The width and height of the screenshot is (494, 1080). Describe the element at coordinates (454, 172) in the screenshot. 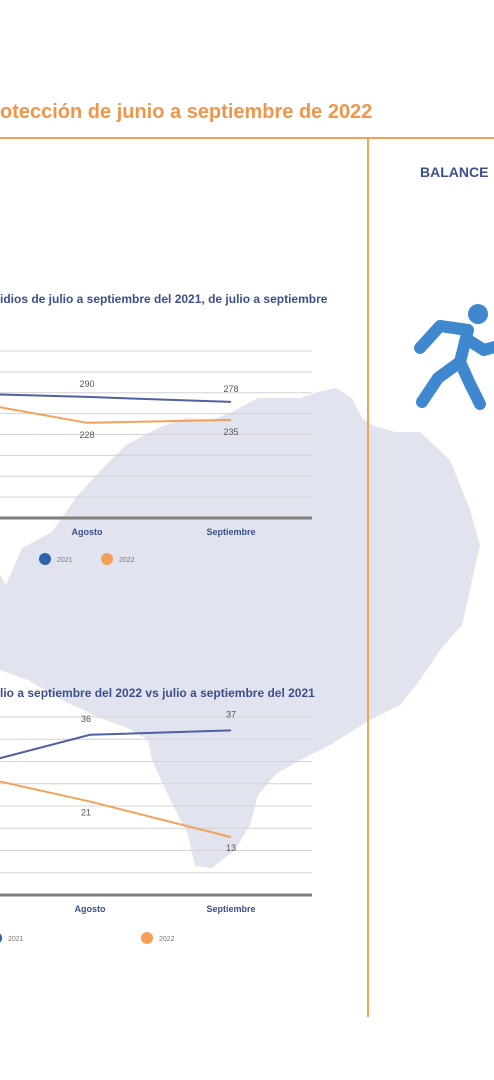

I see `balance-heading: BALANCE` at that location.